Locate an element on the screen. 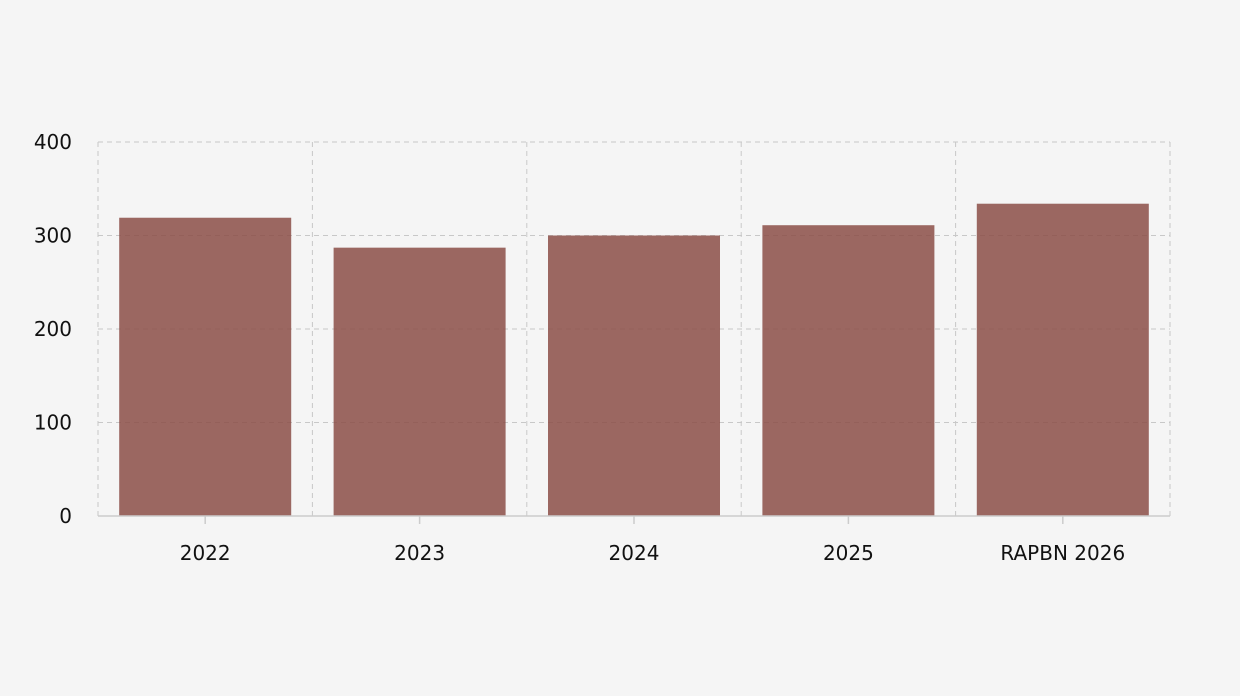  x-tick-label: 2024 is located at coordinates (634, 553).